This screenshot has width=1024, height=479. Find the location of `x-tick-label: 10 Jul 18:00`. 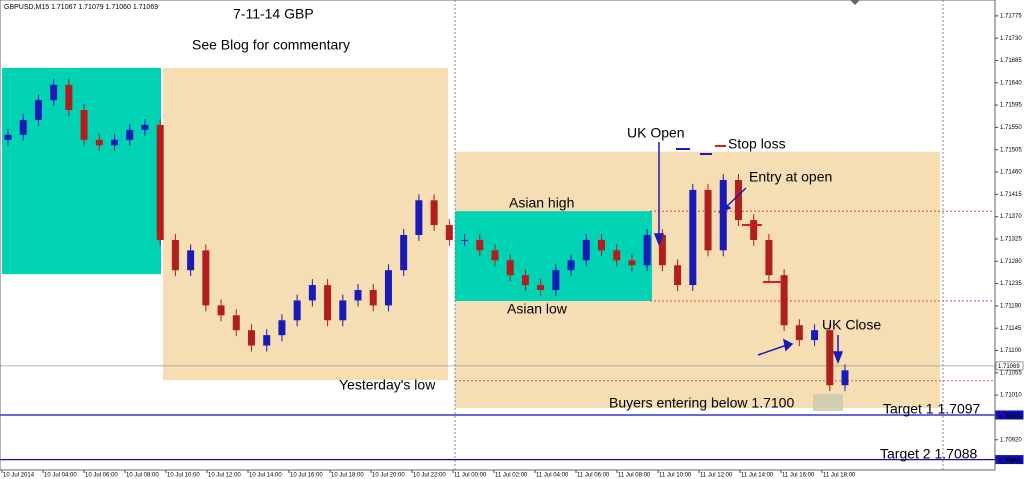

x-tick-label: 10 Jul 18:00 is located at coordinates (347, 476).